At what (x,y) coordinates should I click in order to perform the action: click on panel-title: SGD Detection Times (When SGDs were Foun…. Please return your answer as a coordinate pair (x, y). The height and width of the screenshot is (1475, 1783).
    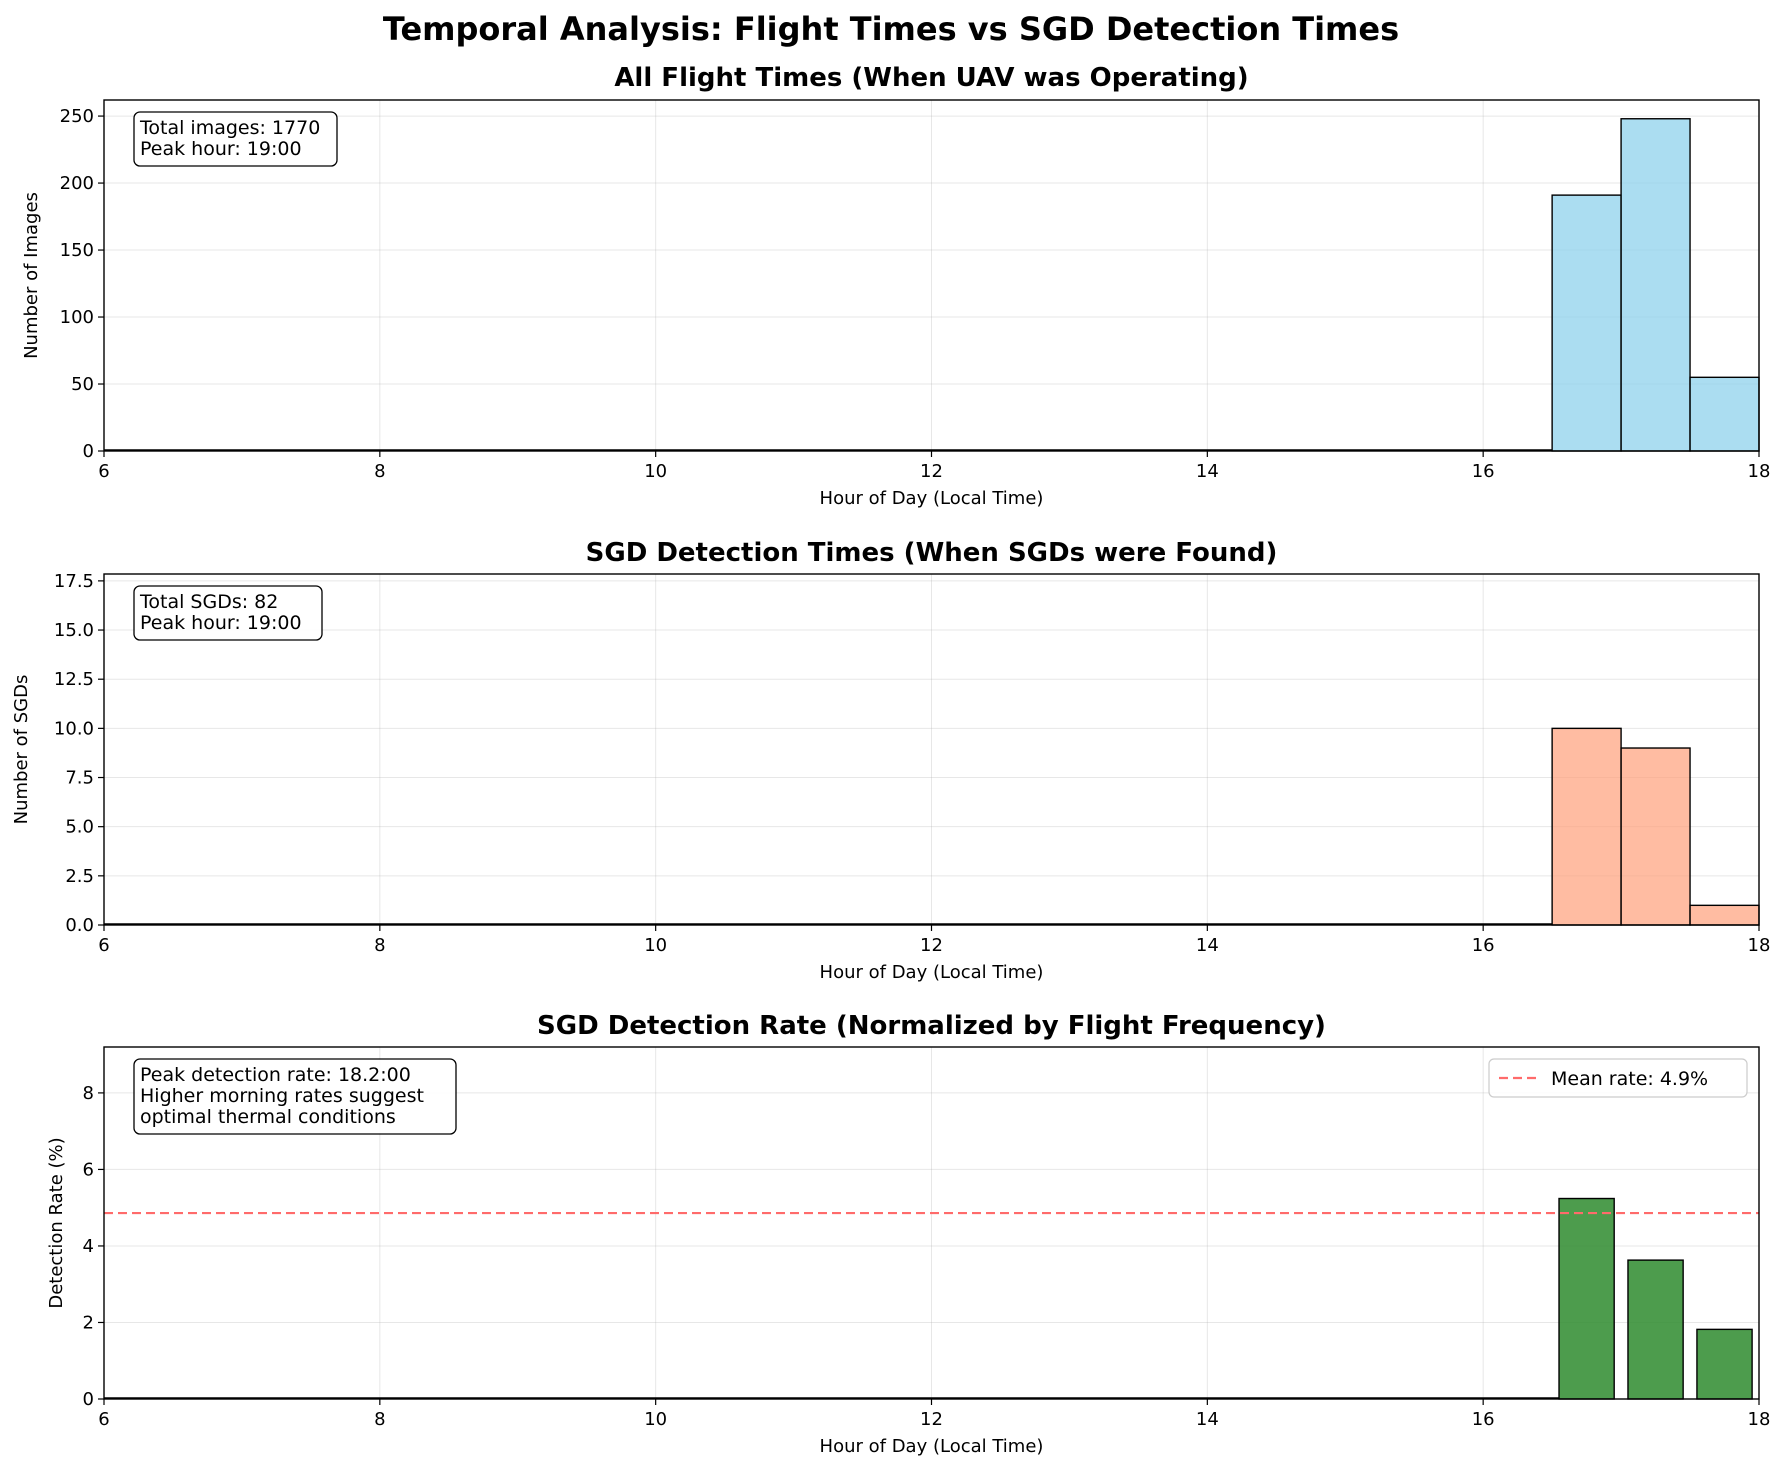
    Looking at the image, I should click on (932, 553).